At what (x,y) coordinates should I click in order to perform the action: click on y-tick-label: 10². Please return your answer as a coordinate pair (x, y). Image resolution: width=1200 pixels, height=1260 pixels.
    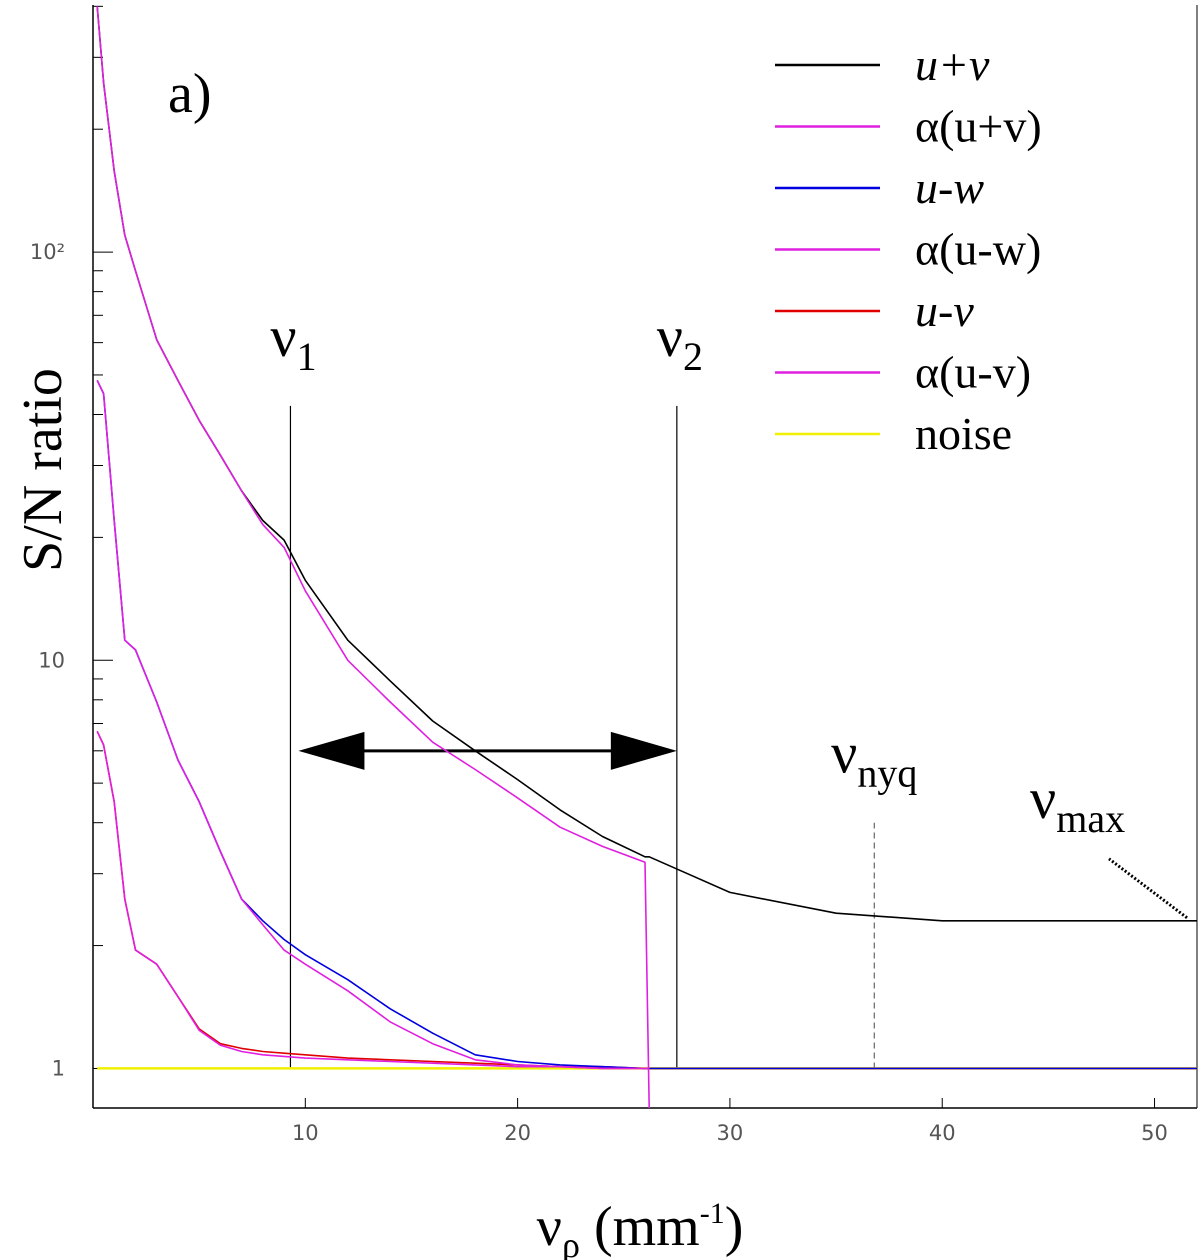
    Looking at the image, I should click on (47, 252).